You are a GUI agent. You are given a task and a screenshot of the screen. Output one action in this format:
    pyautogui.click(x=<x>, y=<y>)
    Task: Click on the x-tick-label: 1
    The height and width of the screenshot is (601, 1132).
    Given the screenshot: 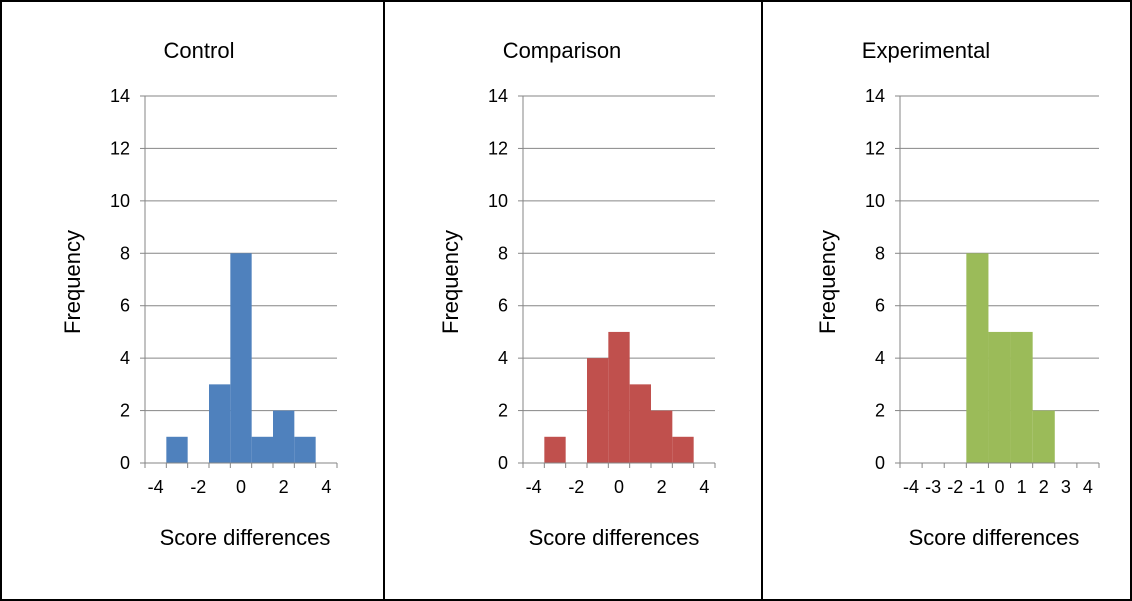 What is the action you would take?
    pyautogui.click(x=1022, y=487)
    